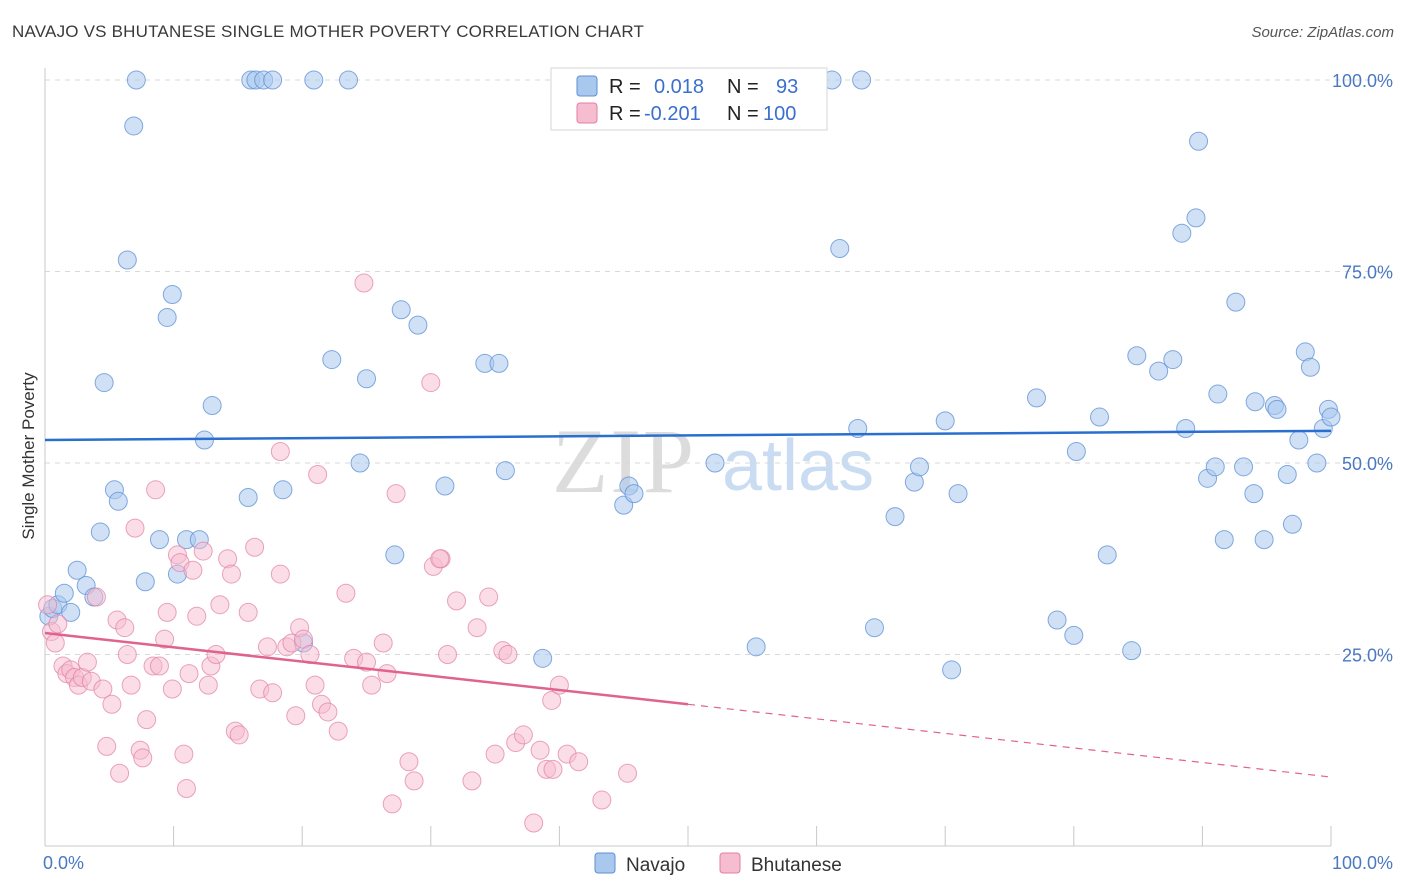 The width and height of the screenshot is (1406, 892). I want to click on bhutanese-trendline, so click(366, 668).